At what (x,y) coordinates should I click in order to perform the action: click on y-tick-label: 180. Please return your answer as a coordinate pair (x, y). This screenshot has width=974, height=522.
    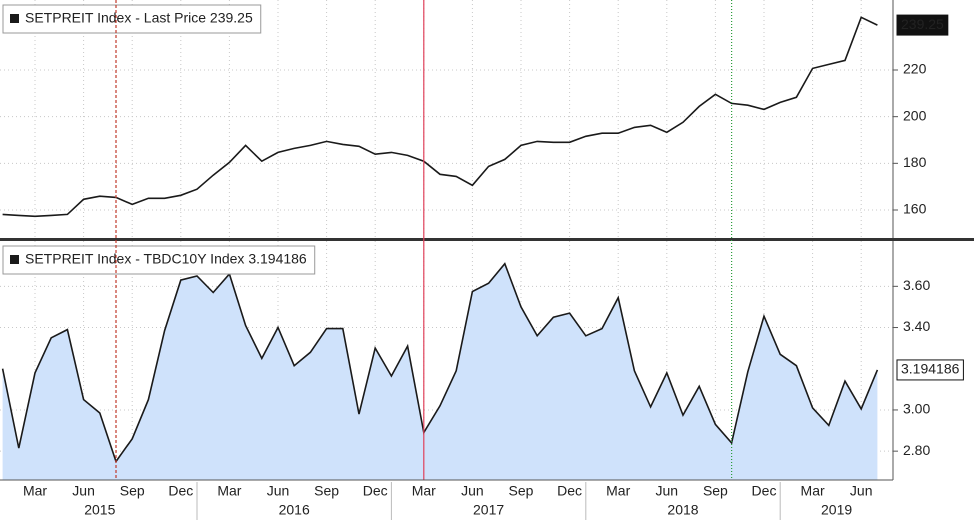
    Looking at the image, I should click on (915, 162).